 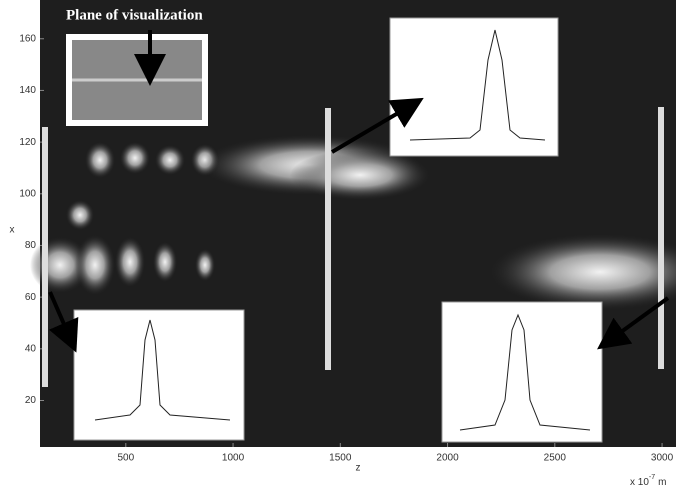 I want to click on x-tick-label: 500, so click(x=125, y=458).